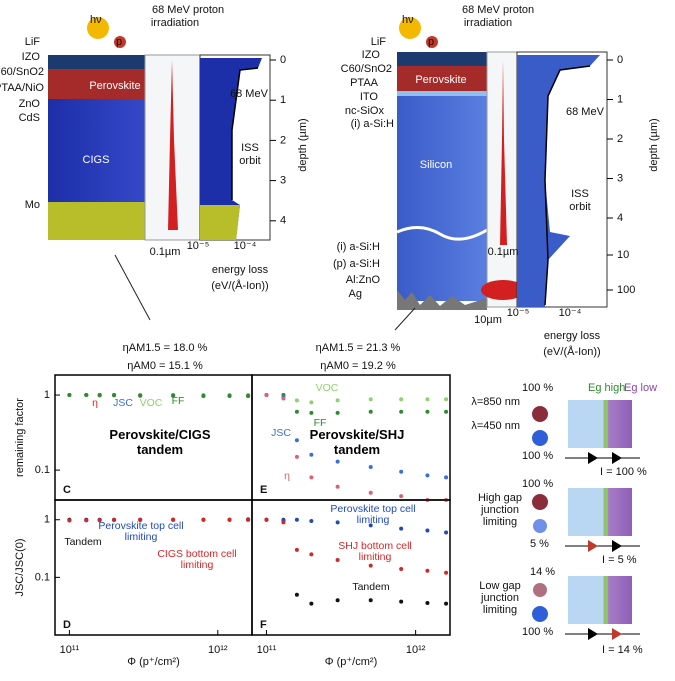  I want to click on layer-label: PTAA/NiO, so click(22, 88).